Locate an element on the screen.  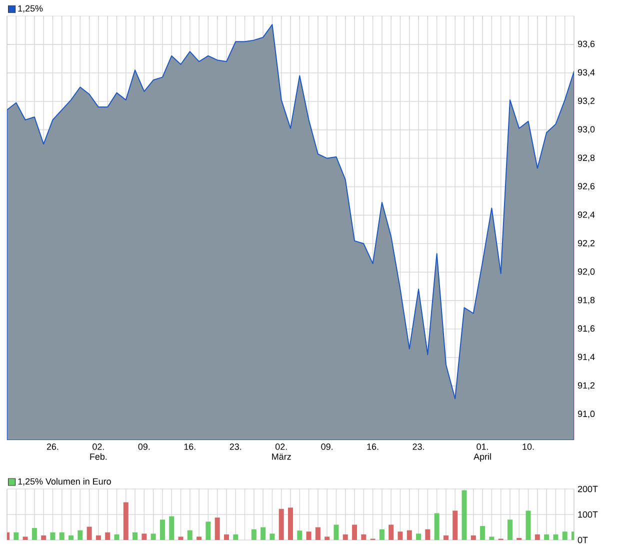
y-tick-label: 92,8 is located at coordinates (586, 158).